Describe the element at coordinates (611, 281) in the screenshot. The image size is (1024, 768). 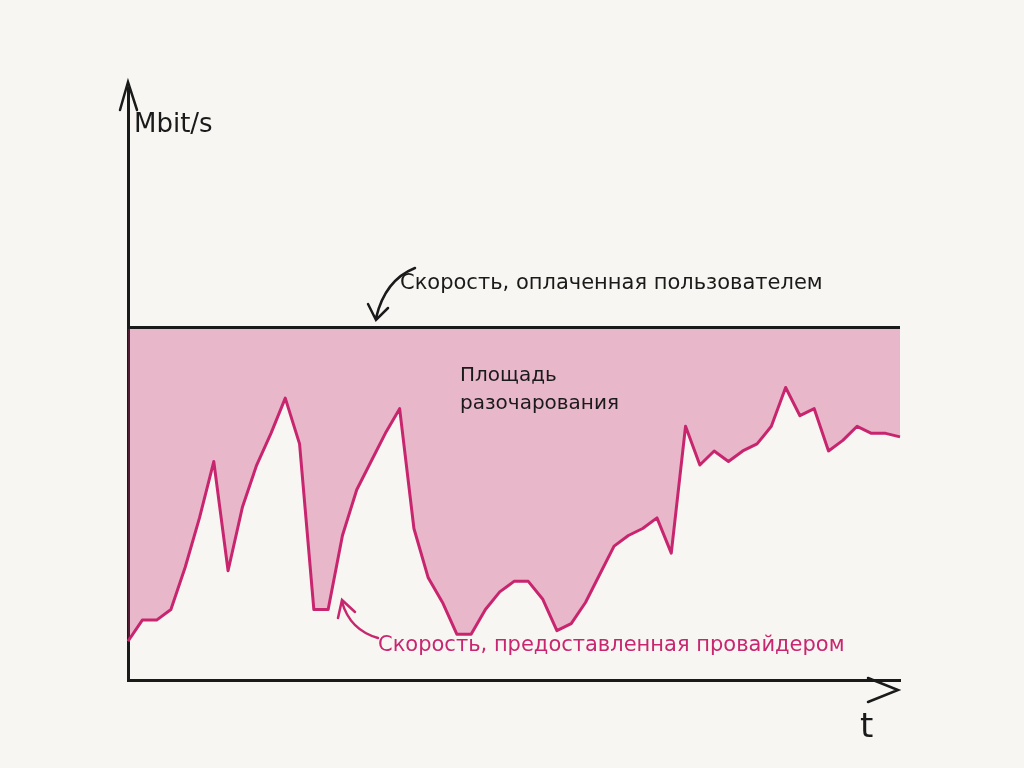
I see `series-label: Скорость, оплаченная пользователем` at that location.